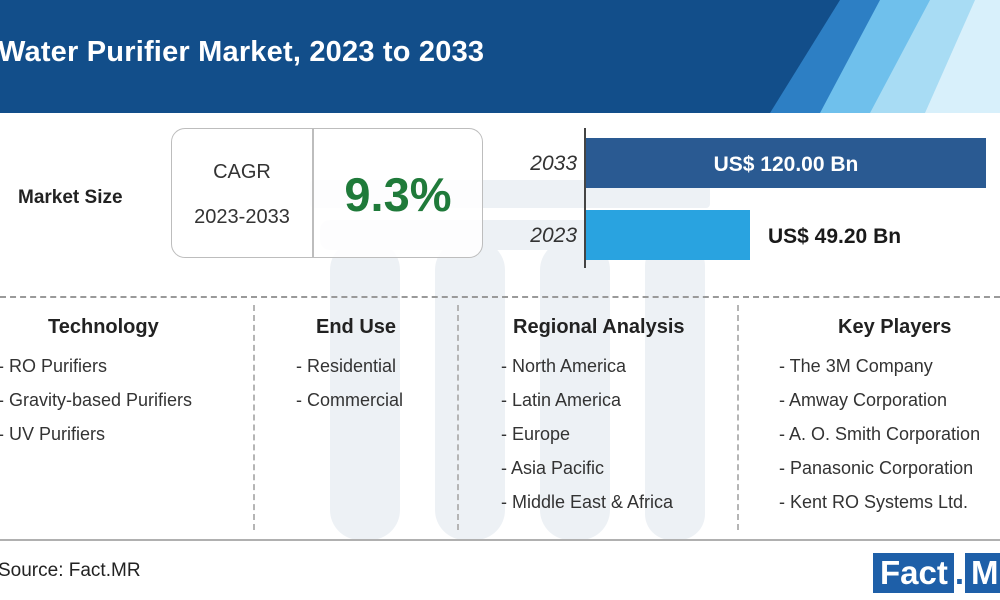 This screenshot has width=1000, height=600. What do you see at coordinates (553, 468) in the screenshot?
I see `list-item: - Asia Pacific` at bounding box center [553, 468].